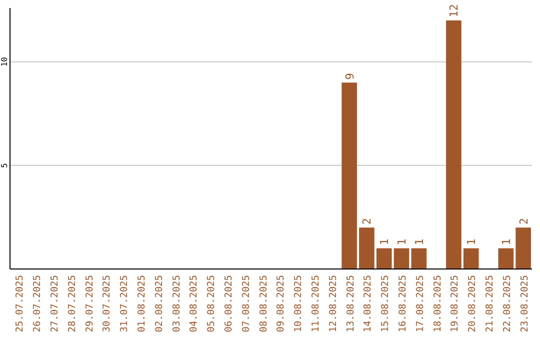 The height and width of the screenshot is (340, 540). I want to click on x-tick-label: 27.07.2025, so click(55, 303).